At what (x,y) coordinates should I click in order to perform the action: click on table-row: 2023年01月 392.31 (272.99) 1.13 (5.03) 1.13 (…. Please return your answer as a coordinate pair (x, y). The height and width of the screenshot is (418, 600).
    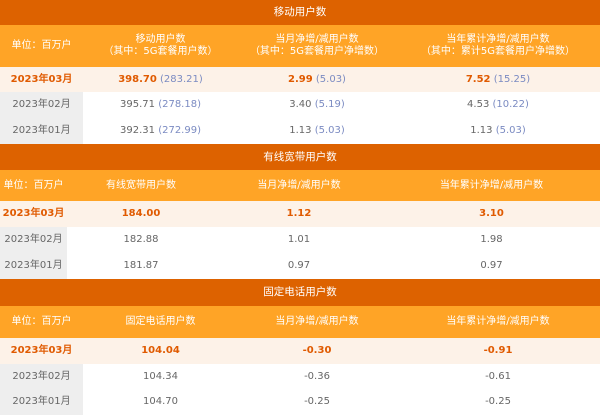
    Looking at the image, I should click on (300, 130).